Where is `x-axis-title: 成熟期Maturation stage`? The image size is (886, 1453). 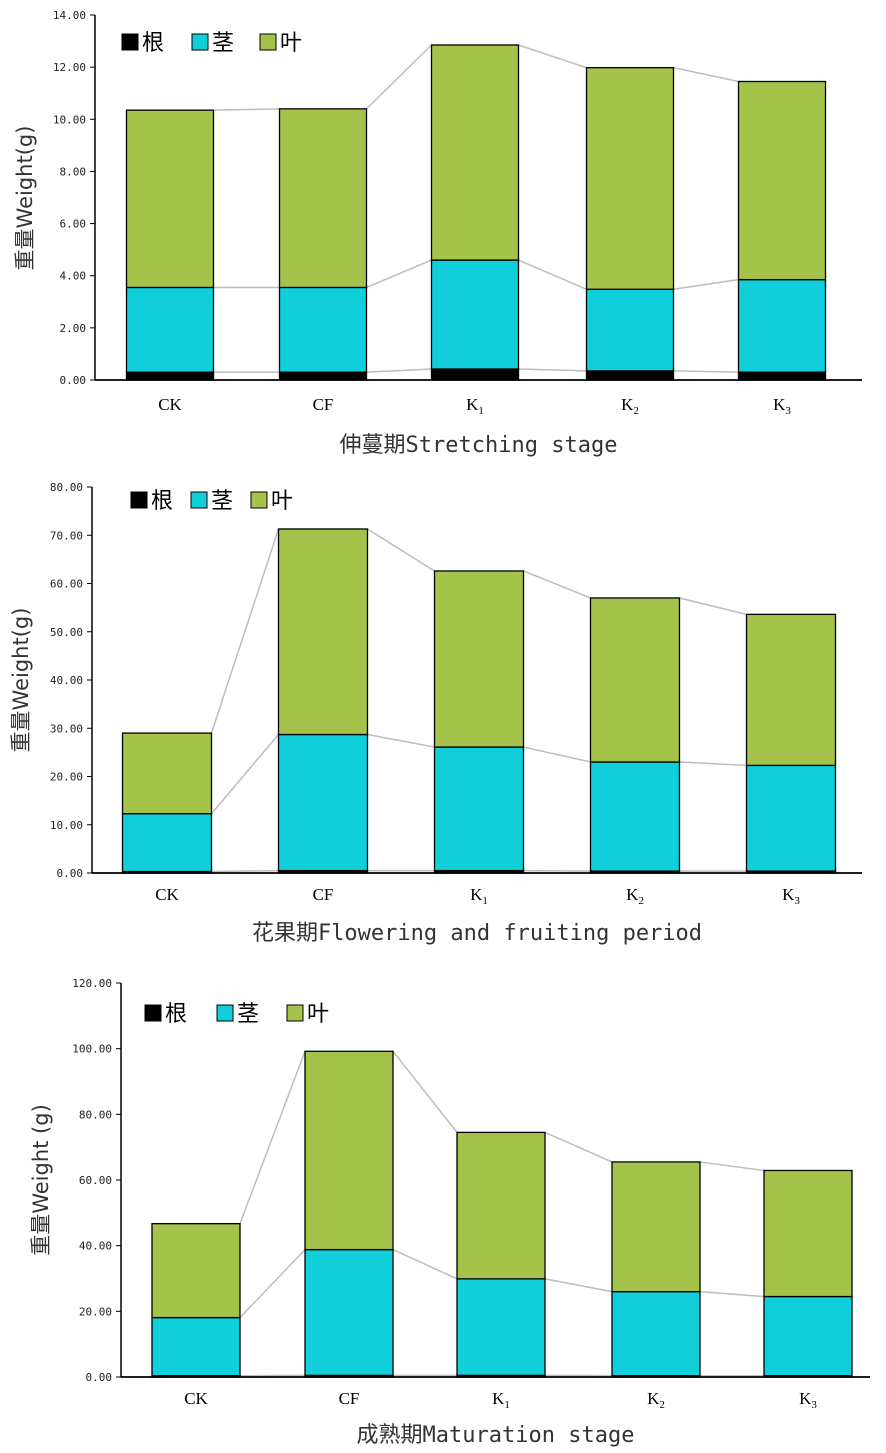 x-axis-title: 成熟期Maturation stage is located at coordinates (496, 1435).